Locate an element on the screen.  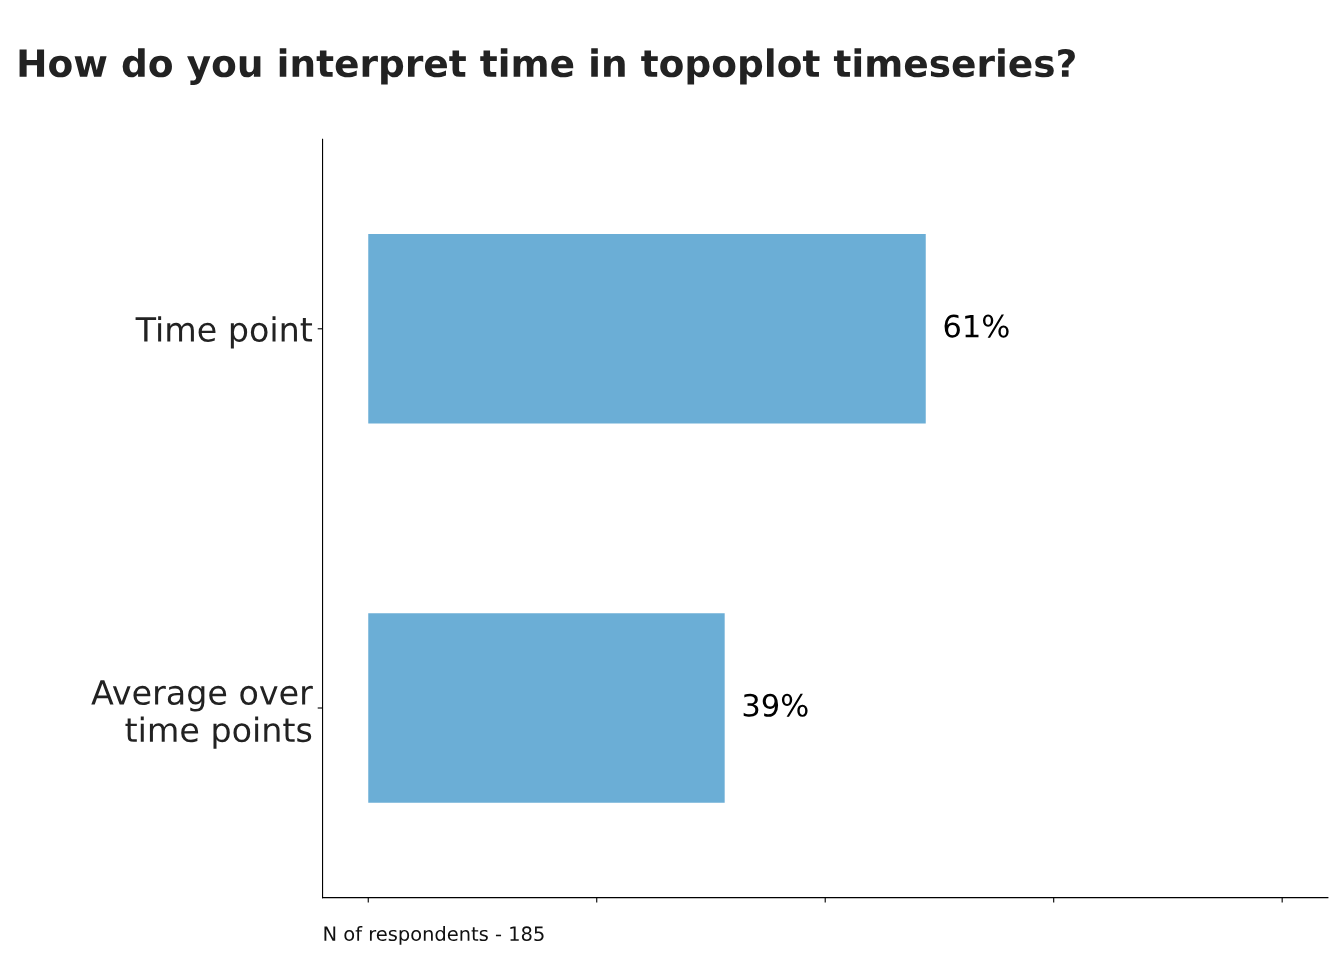
data-label: 39% is located at coordinates (775, 705).